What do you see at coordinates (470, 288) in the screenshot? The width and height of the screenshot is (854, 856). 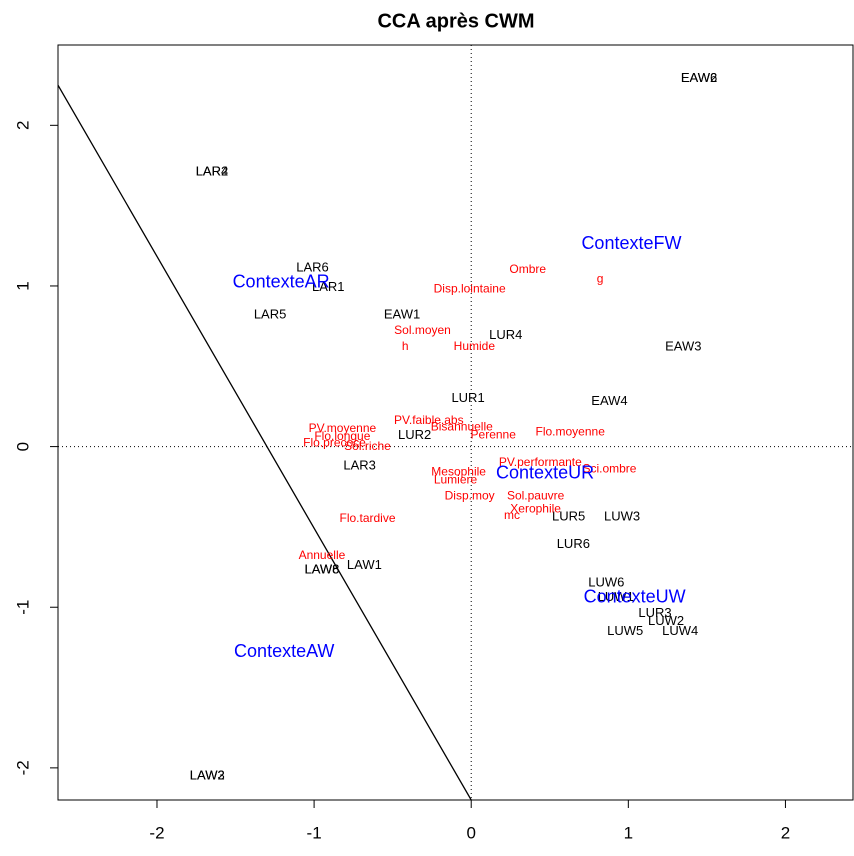 I see `point-label: Disp.lointaine` at bounding box center [470, 288].